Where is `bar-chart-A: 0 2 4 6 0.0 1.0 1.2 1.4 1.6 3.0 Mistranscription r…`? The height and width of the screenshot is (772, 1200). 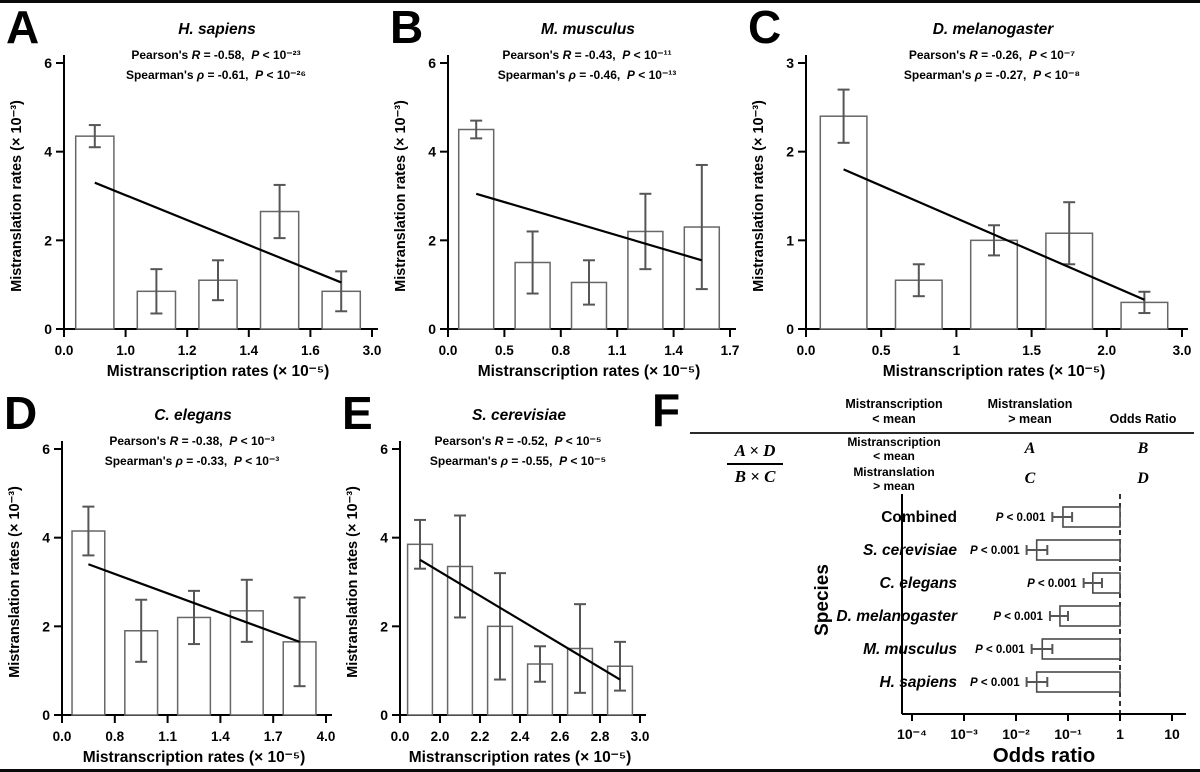
bar-chart-A: 0 2 4 6 0.0 1.0 1.2 1.4 1.6 3.0 Mistranscription r… is located at coordinates (195, 217).